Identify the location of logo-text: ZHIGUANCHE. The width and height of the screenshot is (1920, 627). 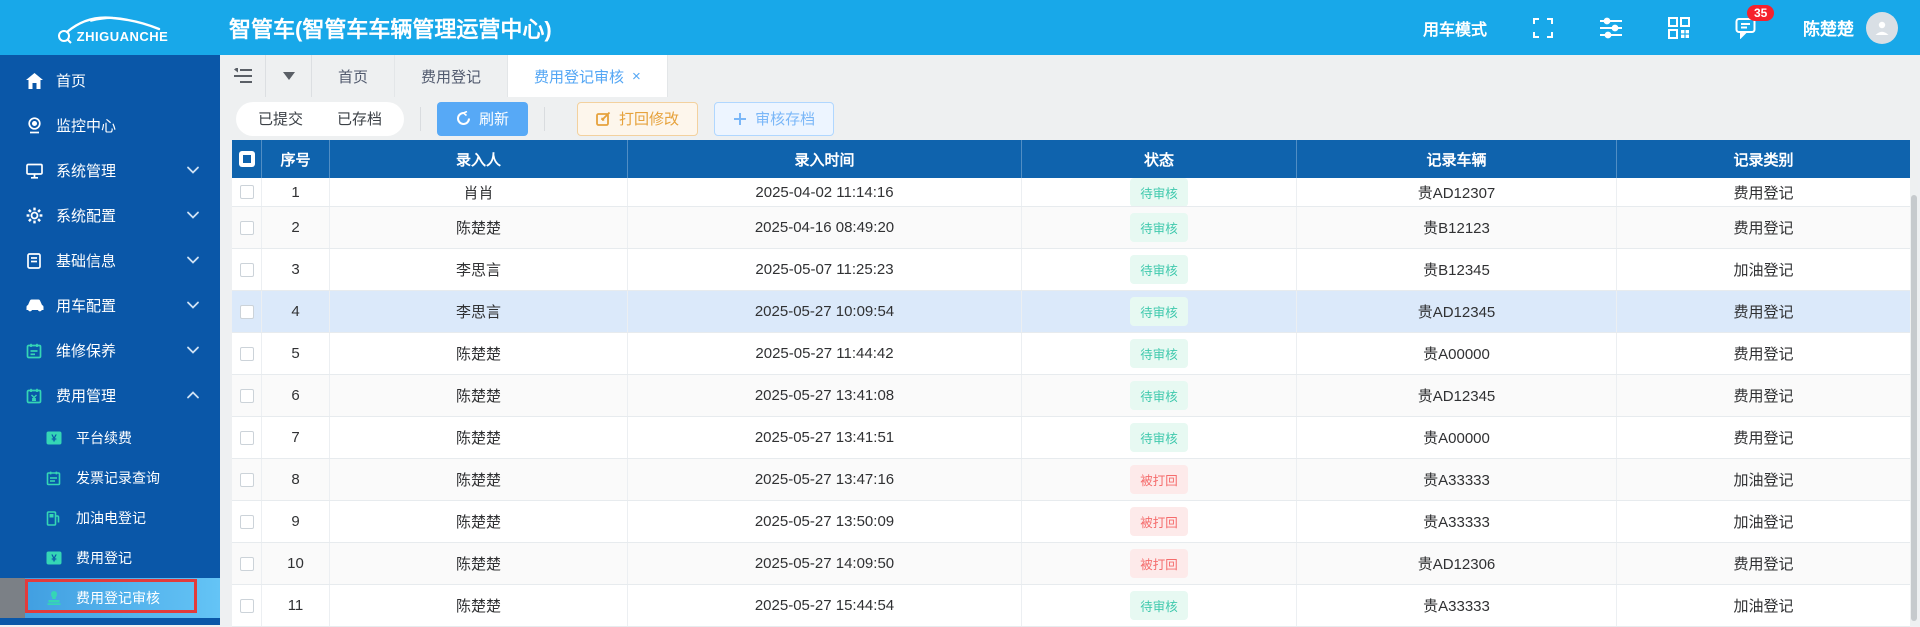
(123, 36).